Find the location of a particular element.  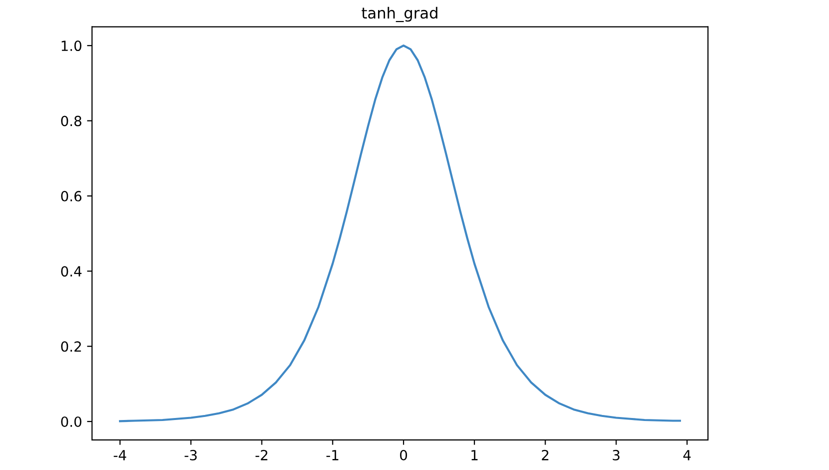

x-tick-label: 3 is located at coordinates (616, 455).